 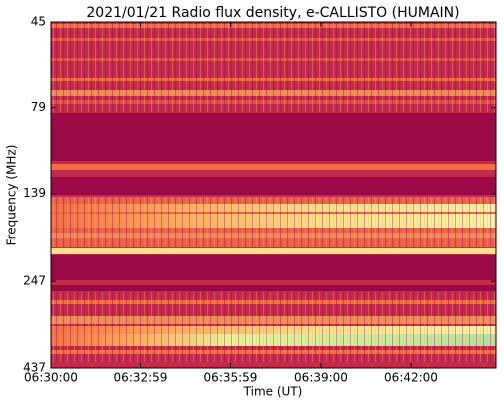 What do you see at coordinates (38, 22) in the screenshot?
I see `y-tick-label: 45` at bounding box center [38, 22].